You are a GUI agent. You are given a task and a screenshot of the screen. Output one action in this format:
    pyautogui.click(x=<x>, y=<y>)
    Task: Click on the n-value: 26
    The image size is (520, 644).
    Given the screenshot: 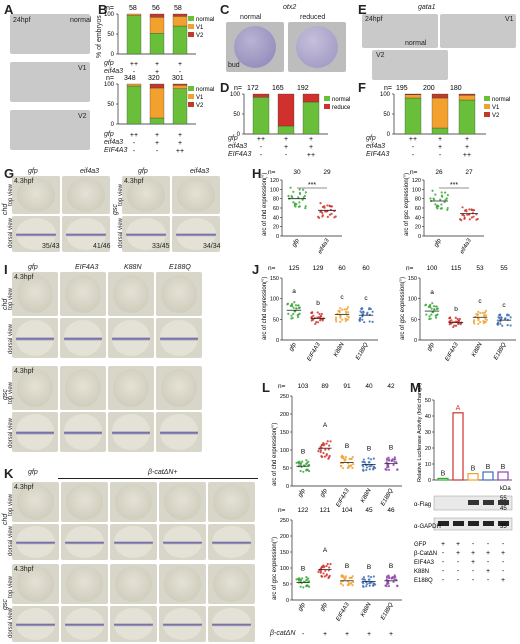 What is the action you would take?
    pyautogui.click(x=439, y=172)
    